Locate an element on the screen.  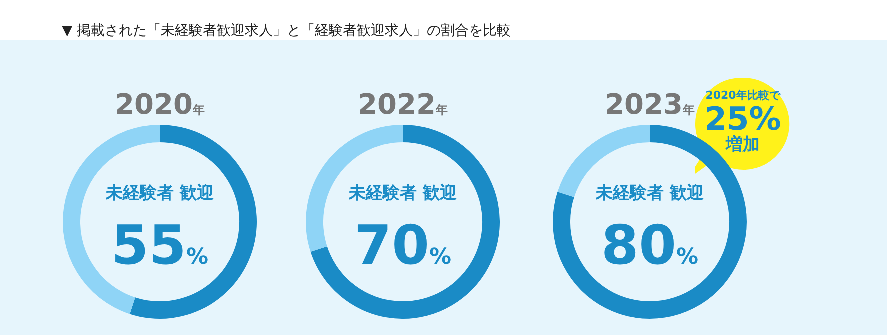
chart-title: 2023年 is located at coordinates (650, 104).